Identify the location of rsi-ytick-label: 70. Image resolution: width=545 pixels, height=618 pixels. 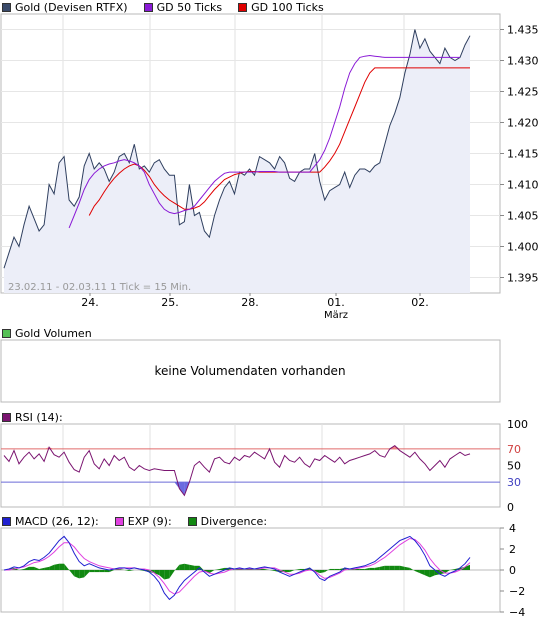
(514, 449).